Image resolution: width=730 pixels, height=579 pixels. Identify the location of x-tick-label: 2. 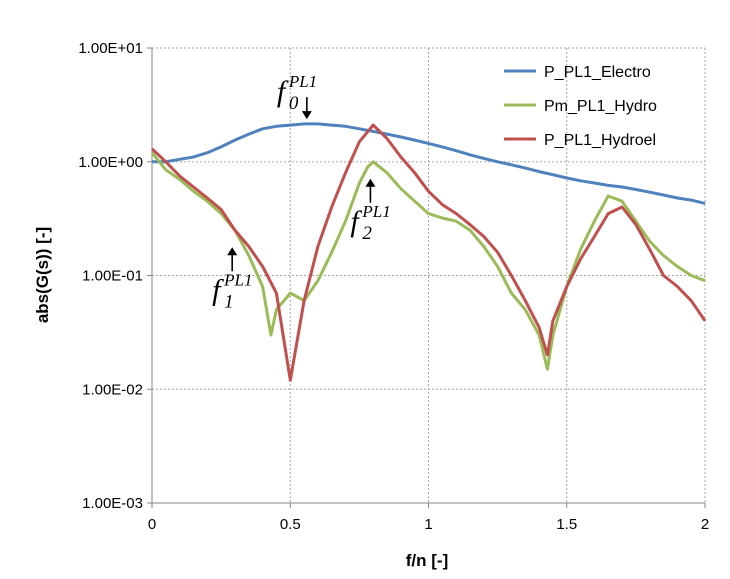
(705, 524).